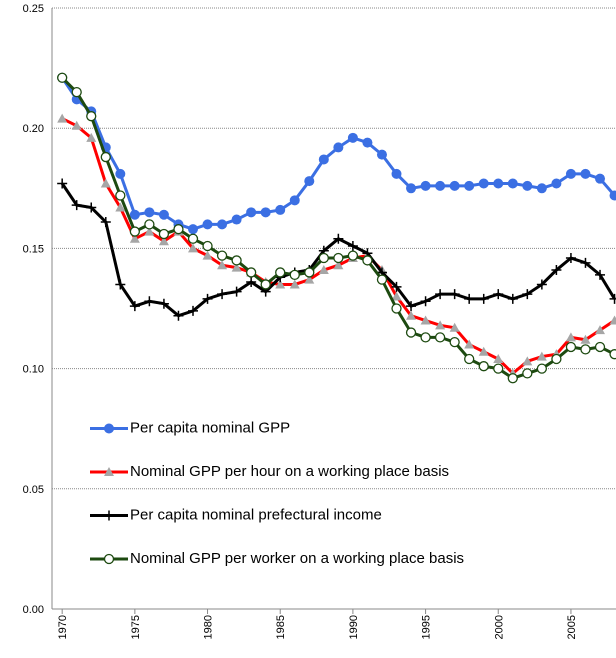 The height and width of the screenshot is (658, 616). I want to click on x-tick-label: 1985, so click(281, 627).